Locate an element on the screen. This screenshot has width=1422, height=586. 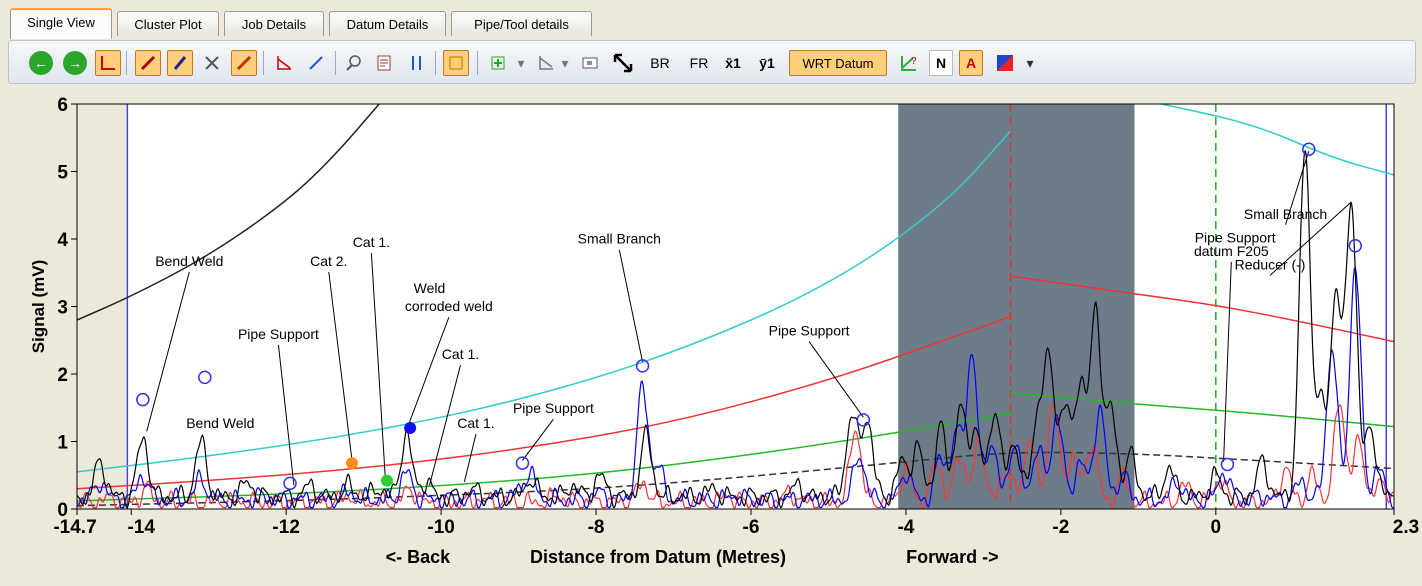
forward-arrow-icon: → is located at coordinates (75, 63).